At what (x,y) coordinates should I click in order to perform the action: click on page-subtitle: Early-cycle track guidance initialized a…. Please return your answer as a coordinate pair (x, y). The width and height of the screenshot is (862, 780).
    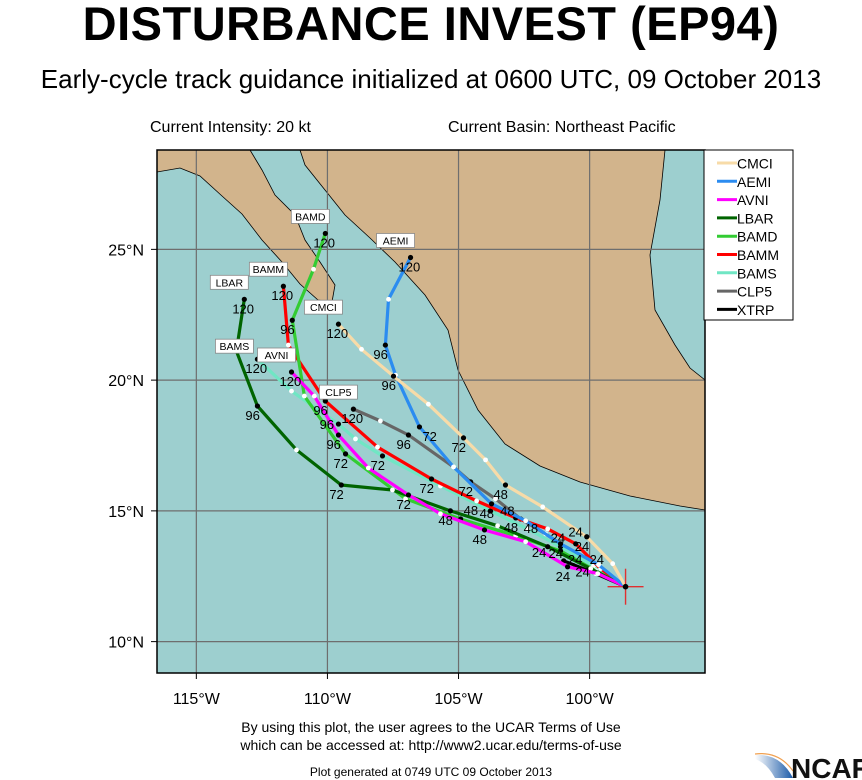
    Looking at the image, I should click on (431, 79).